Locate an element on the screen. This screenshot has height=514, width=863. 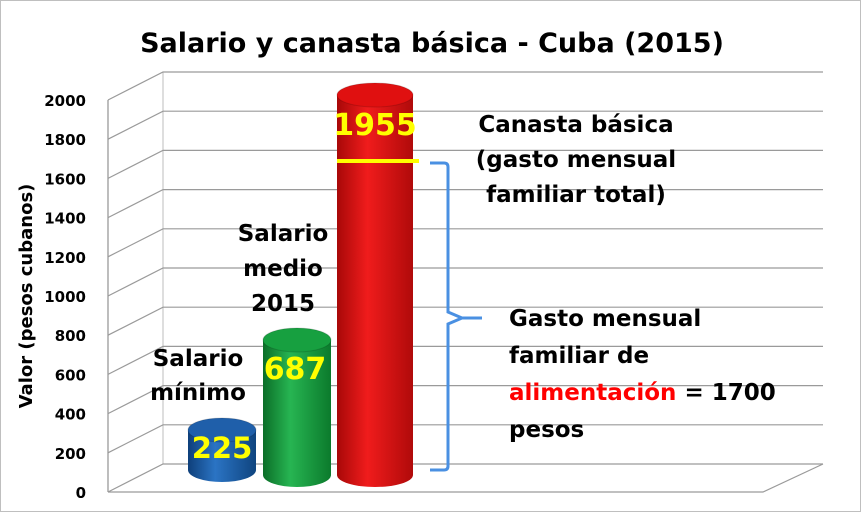
bar-value-label: 225 is located at coordinates (222, 448).